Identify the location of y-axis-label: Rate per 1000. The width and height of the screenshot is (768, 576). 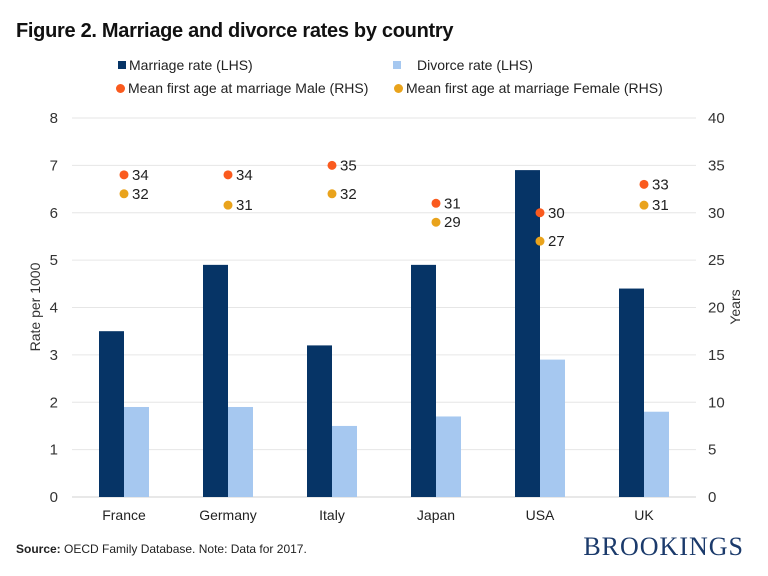
(35, 306).